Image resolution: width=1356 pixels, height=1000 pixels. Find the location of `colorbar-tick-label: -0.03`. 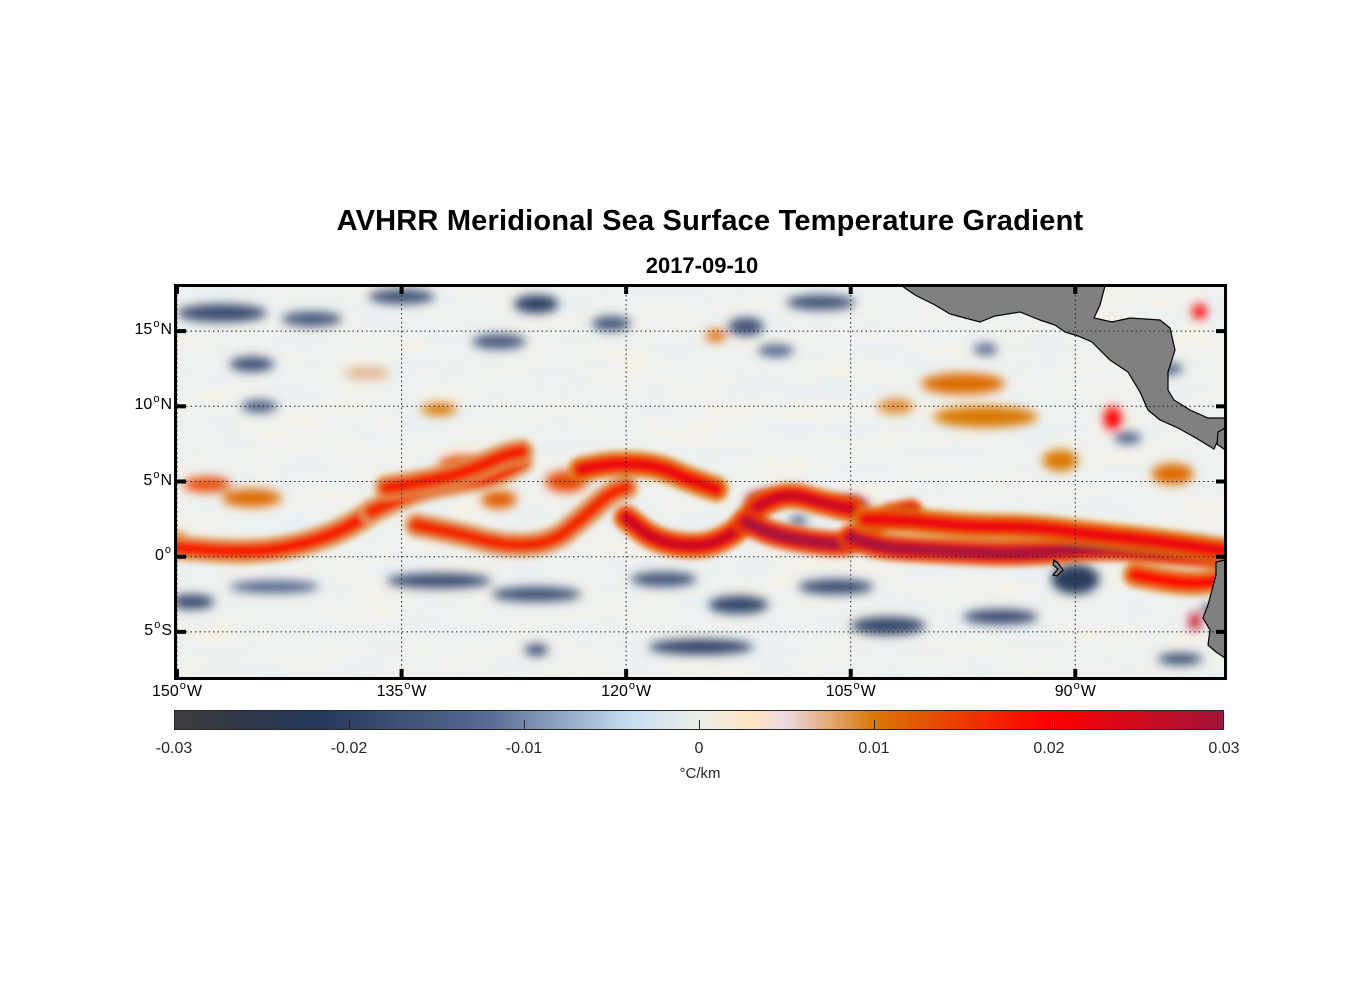

colorbar-tick-label: -0.03 is located at coordinates (174, 748).